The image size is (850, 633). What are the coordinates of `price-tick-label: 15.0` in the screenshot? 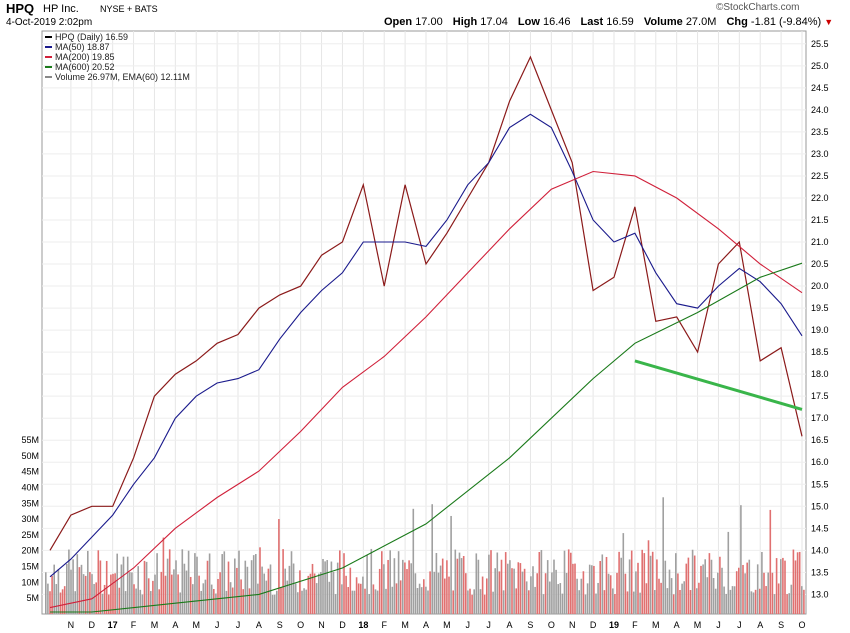 It's located at (820, 506).